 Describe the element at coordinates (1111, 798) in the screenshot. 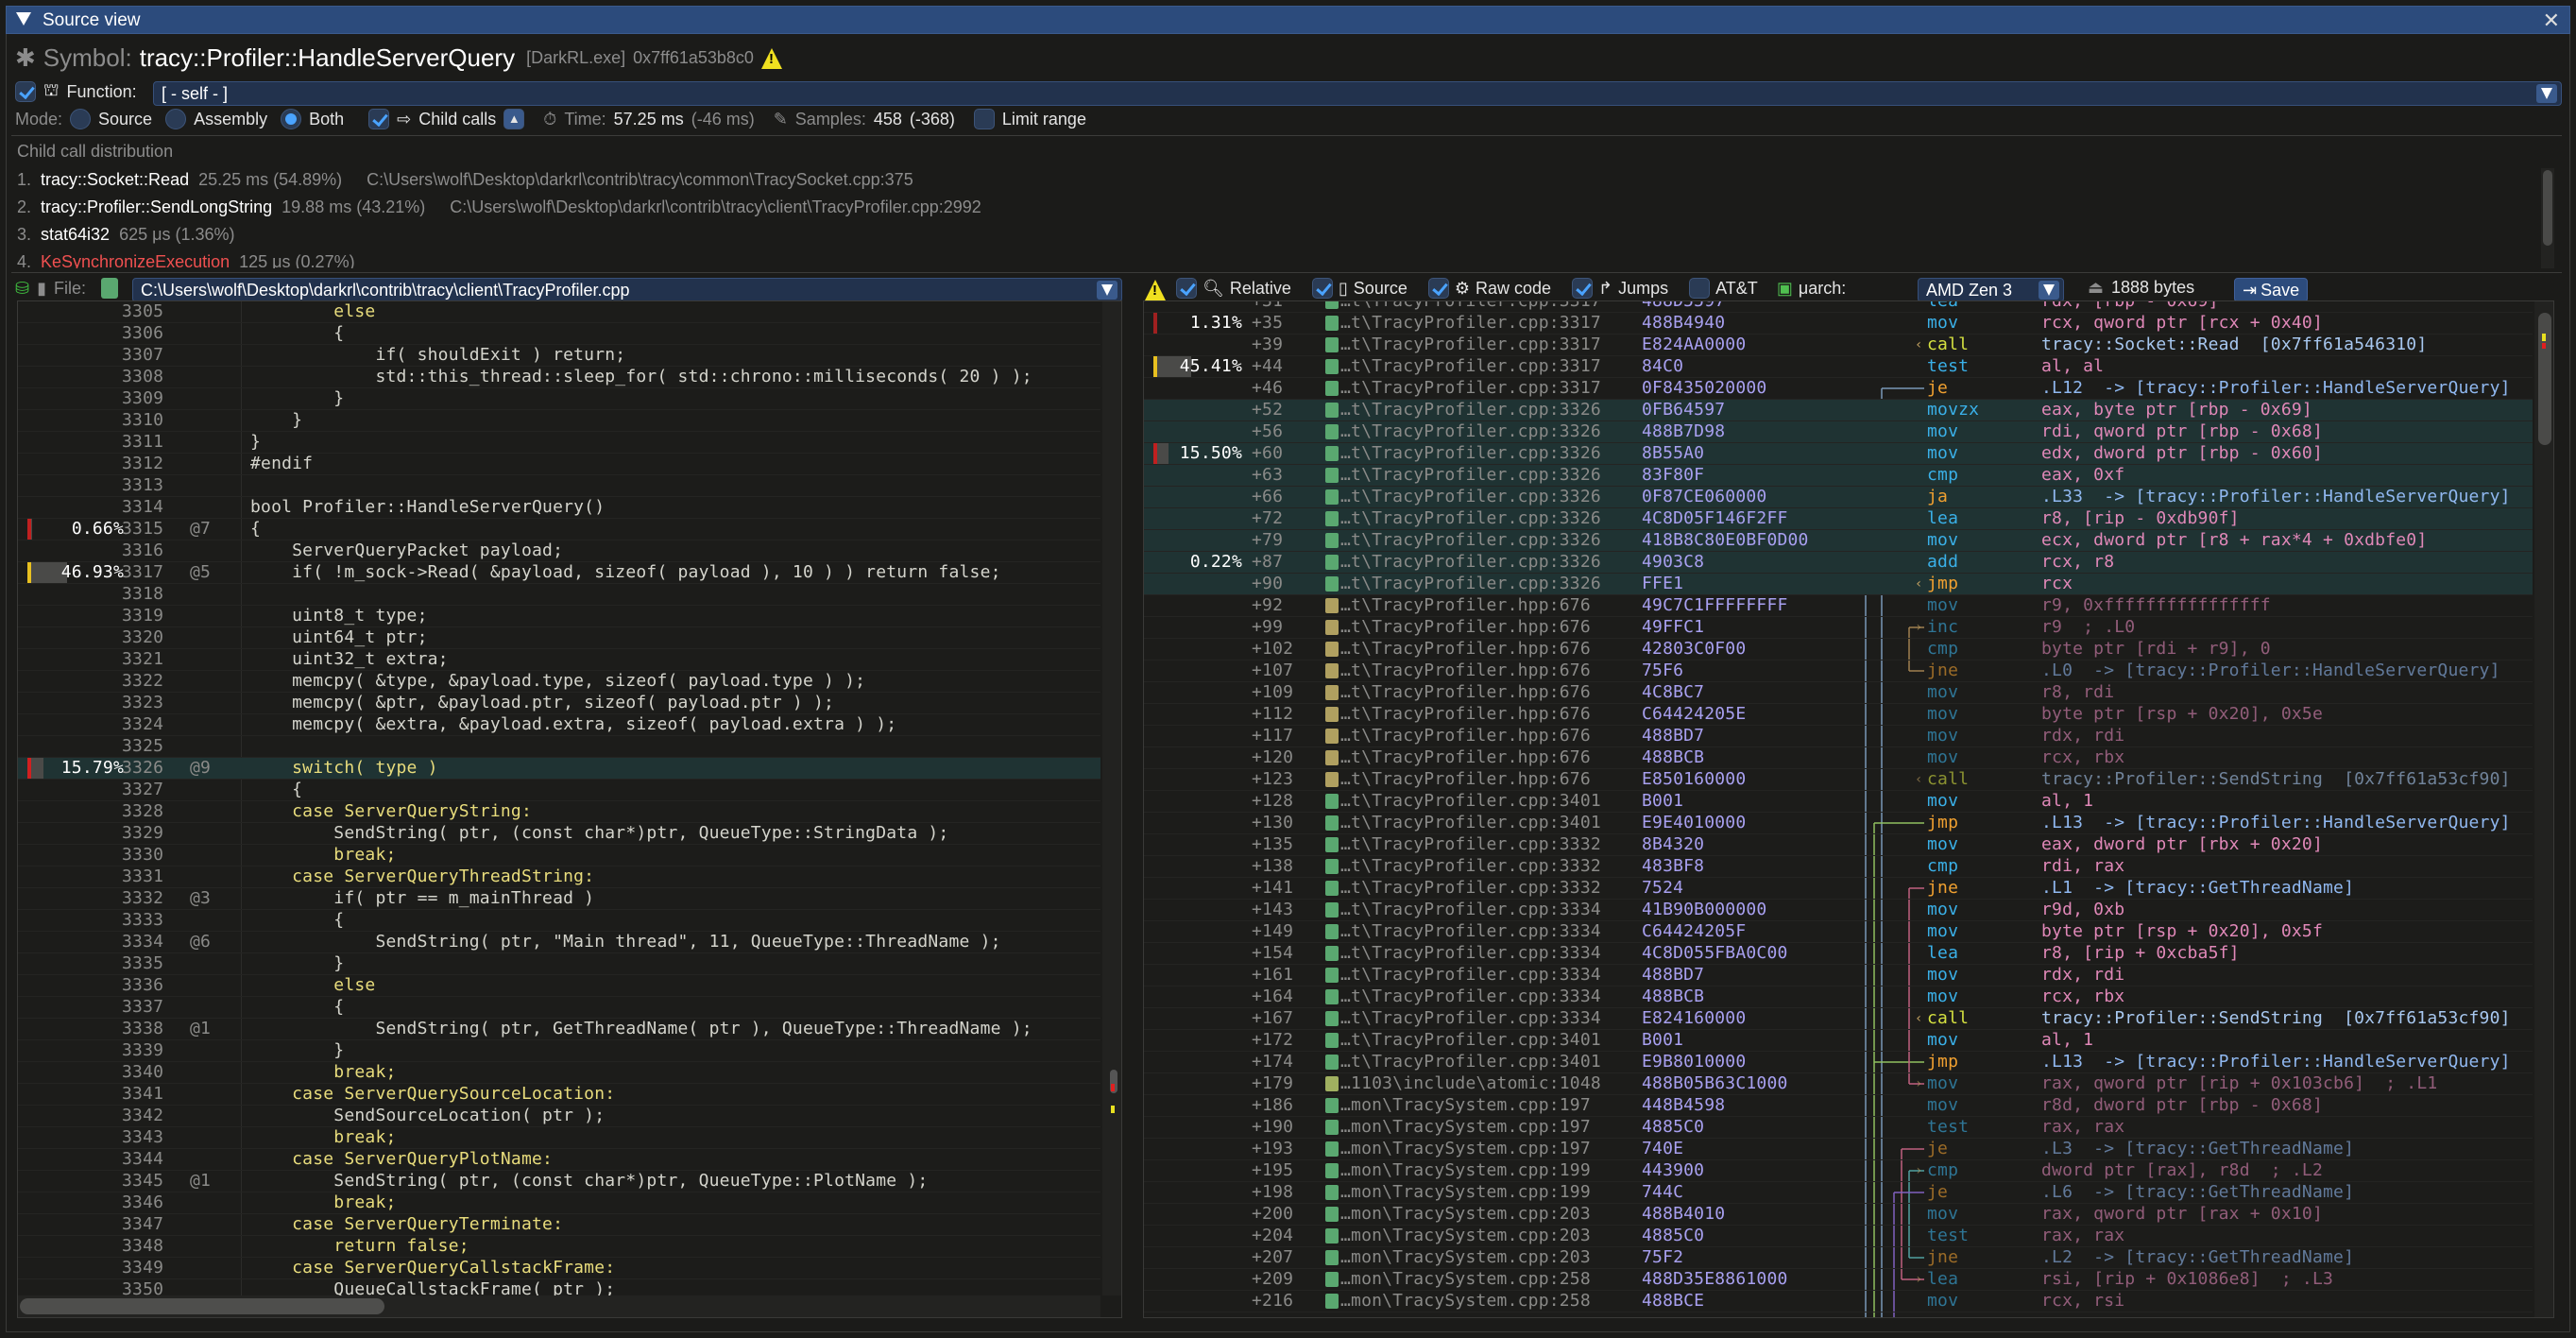

I see `source-minimap-scrollbar` at that location.